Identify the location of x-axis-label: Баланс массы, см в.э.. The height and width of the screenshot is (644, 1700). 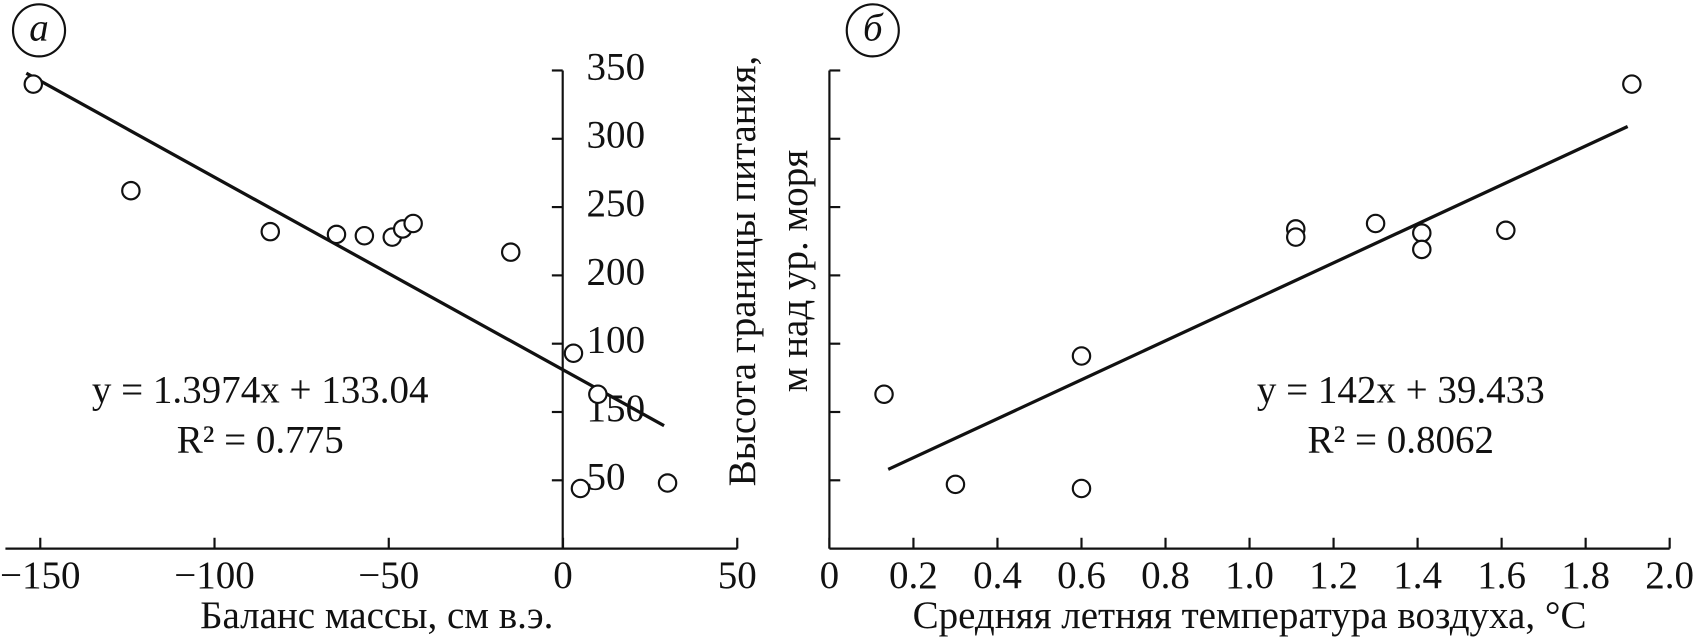
(376, 615).